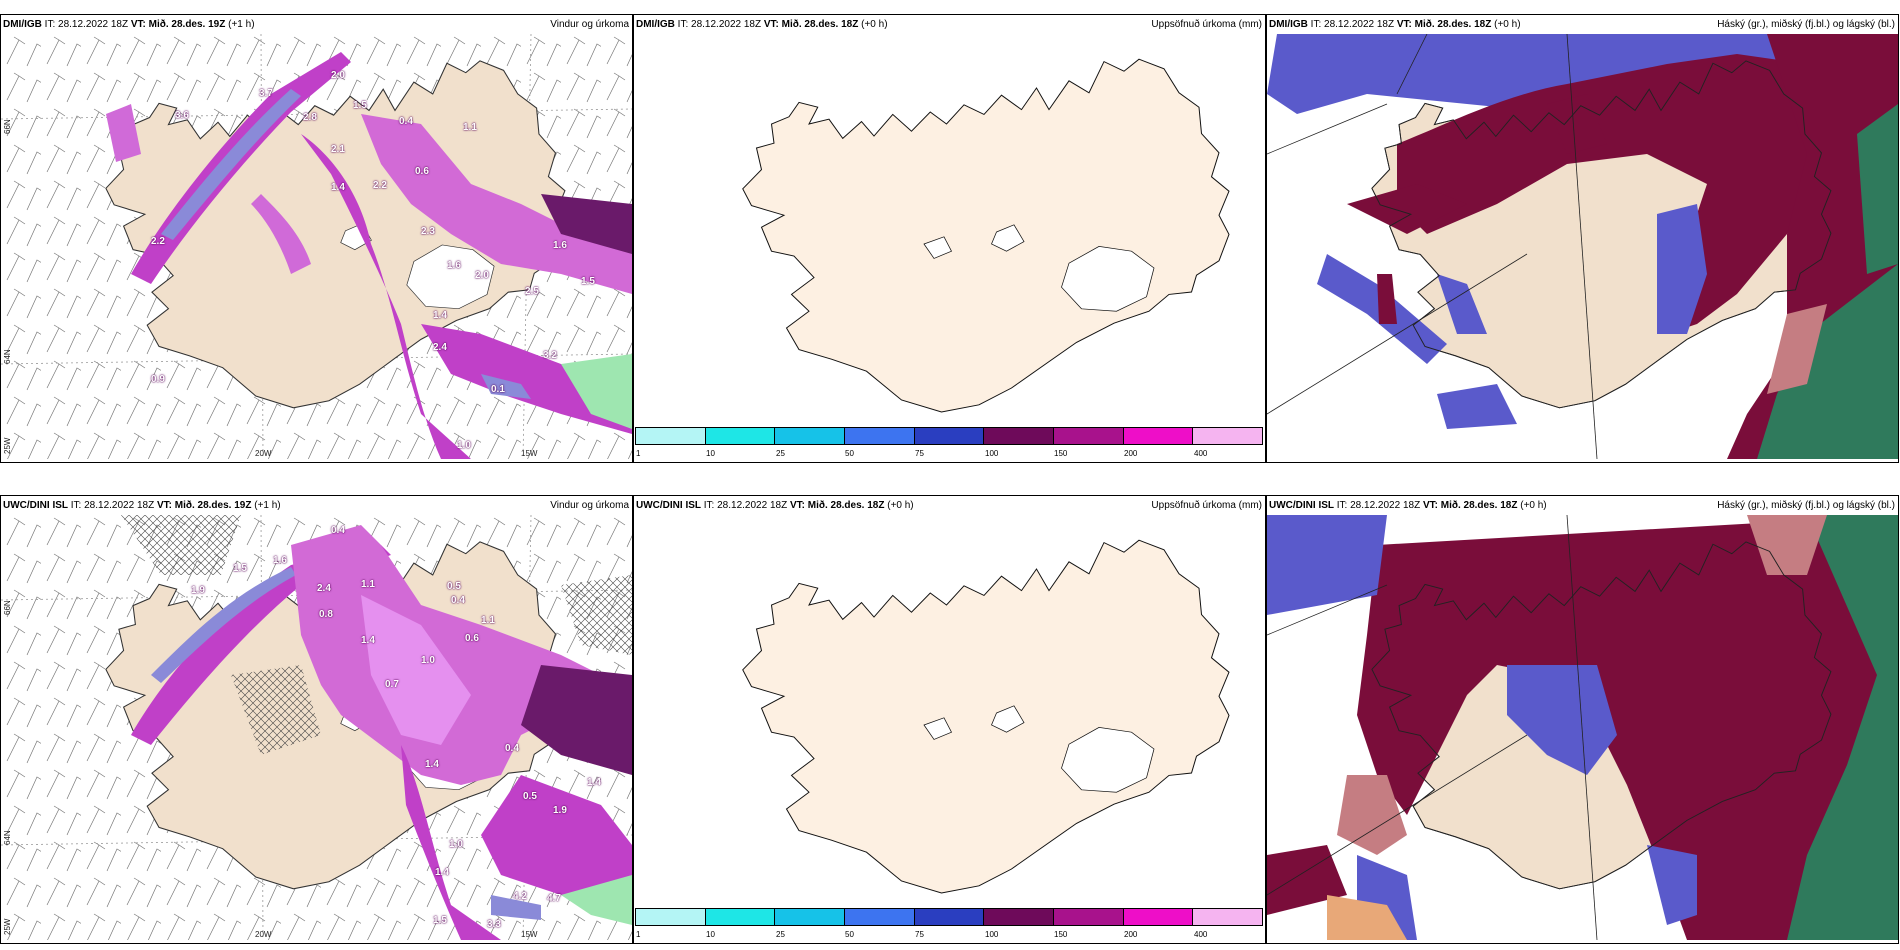 The image size is (1900, 950). I want to click on colorbar-tick: 50, so click(849, 453).